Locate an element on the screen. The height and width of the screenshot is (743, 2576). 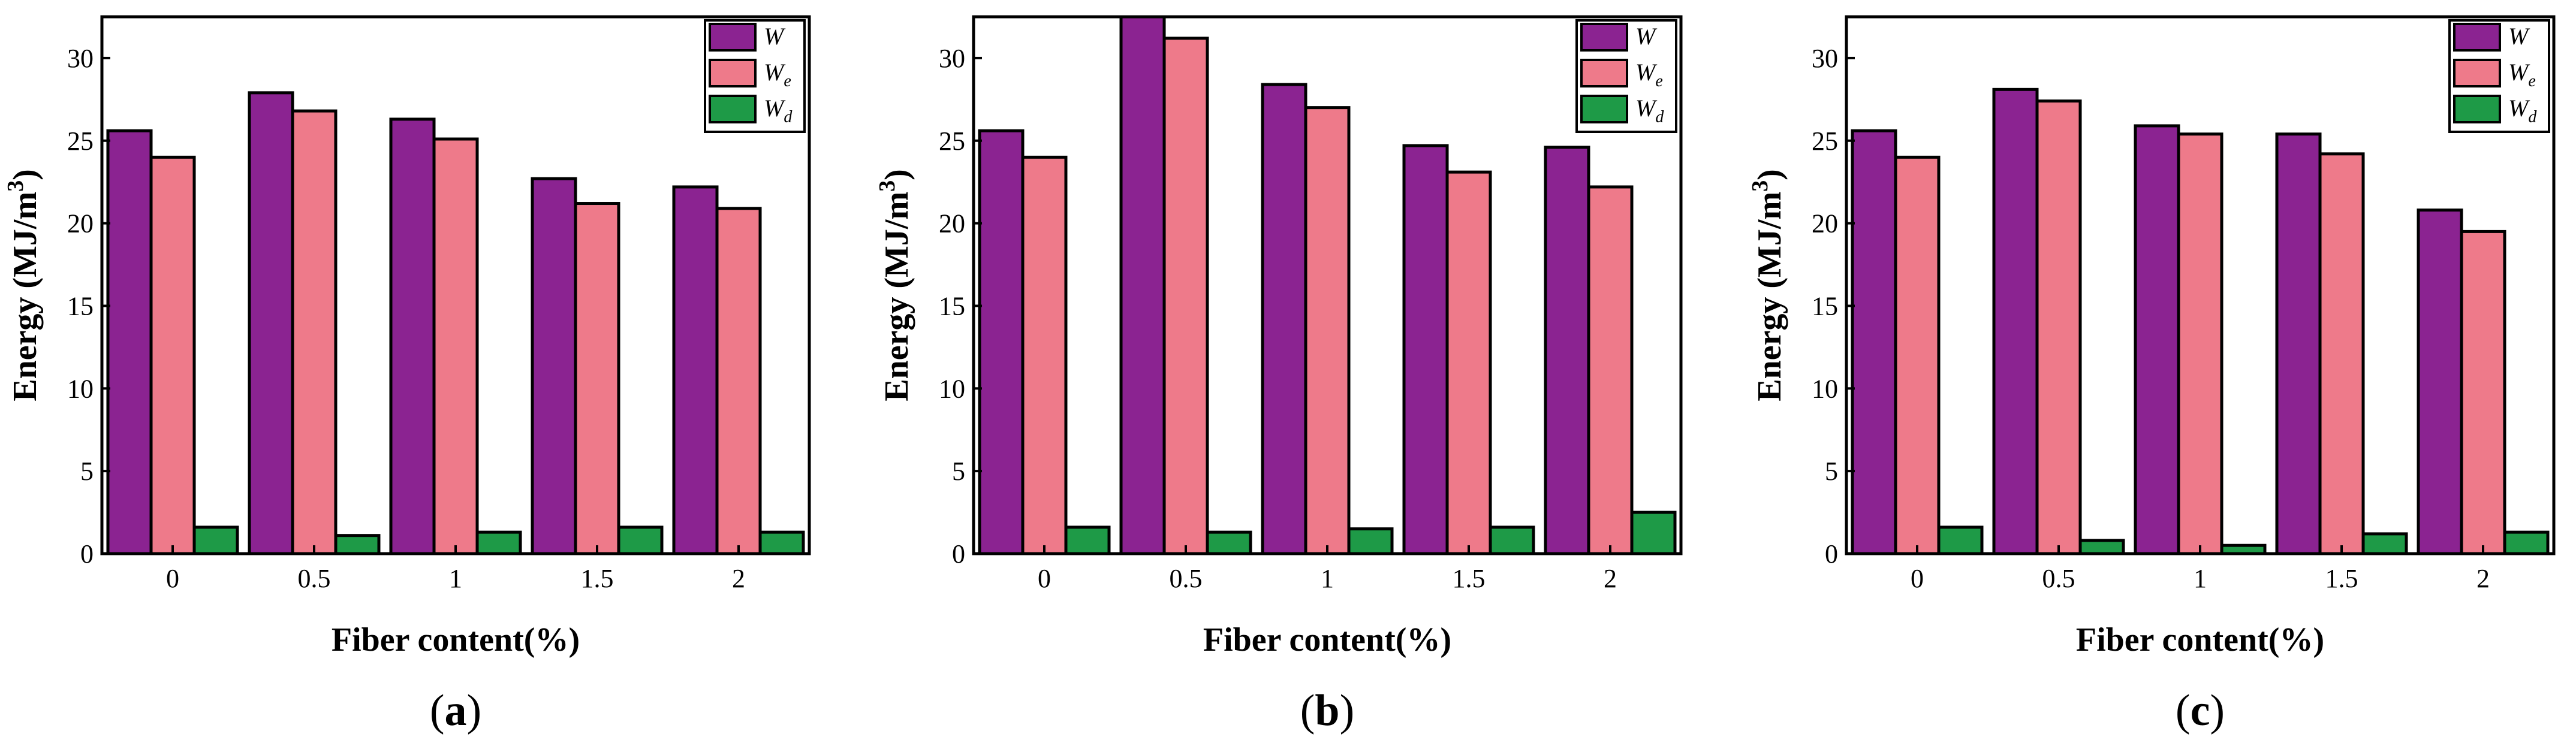
bar-wd-0.5 is located at coordinates (1229, 542).